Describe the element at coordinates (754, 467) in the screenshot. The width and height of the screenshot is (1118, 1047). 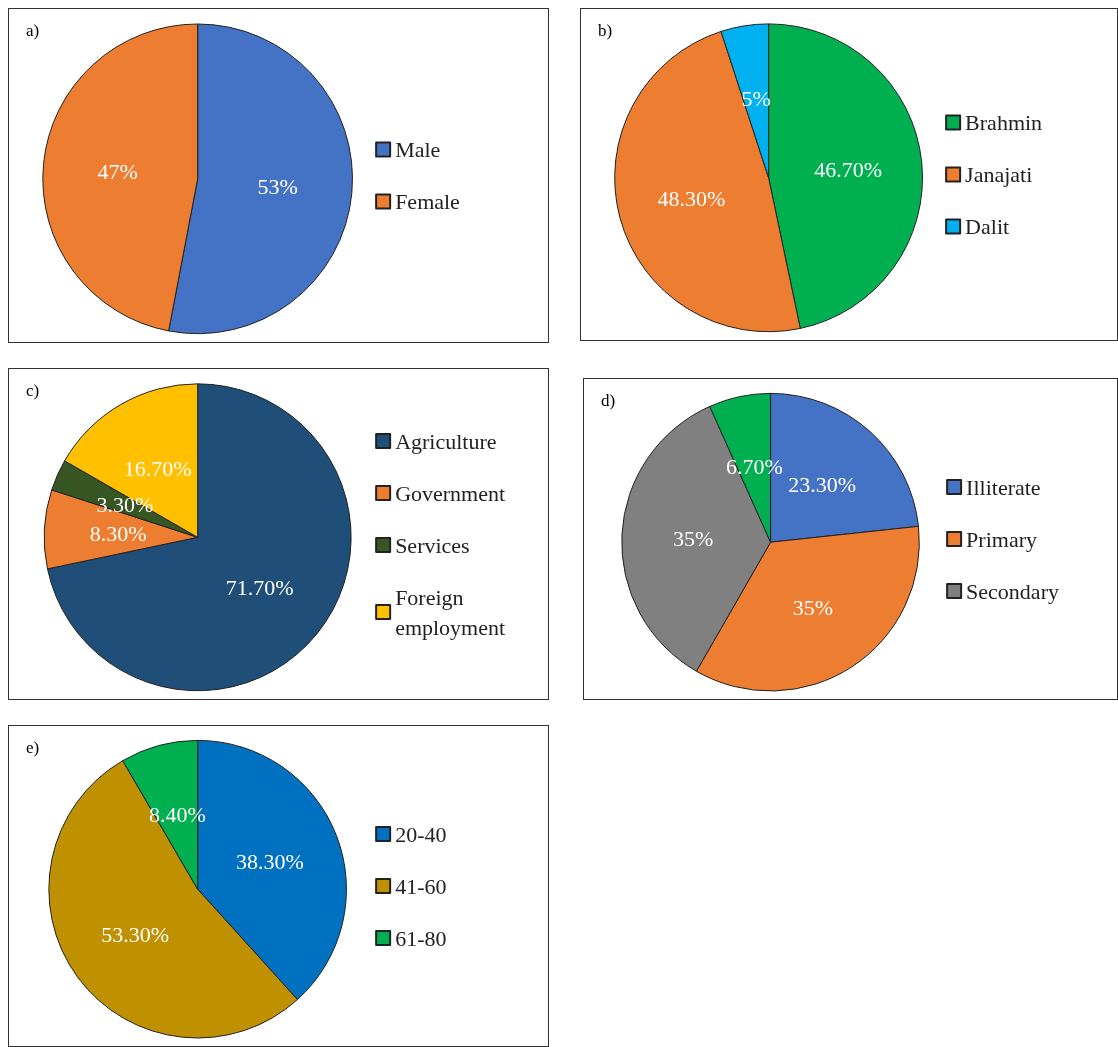
I see `data-label: 6.70%` at that location.